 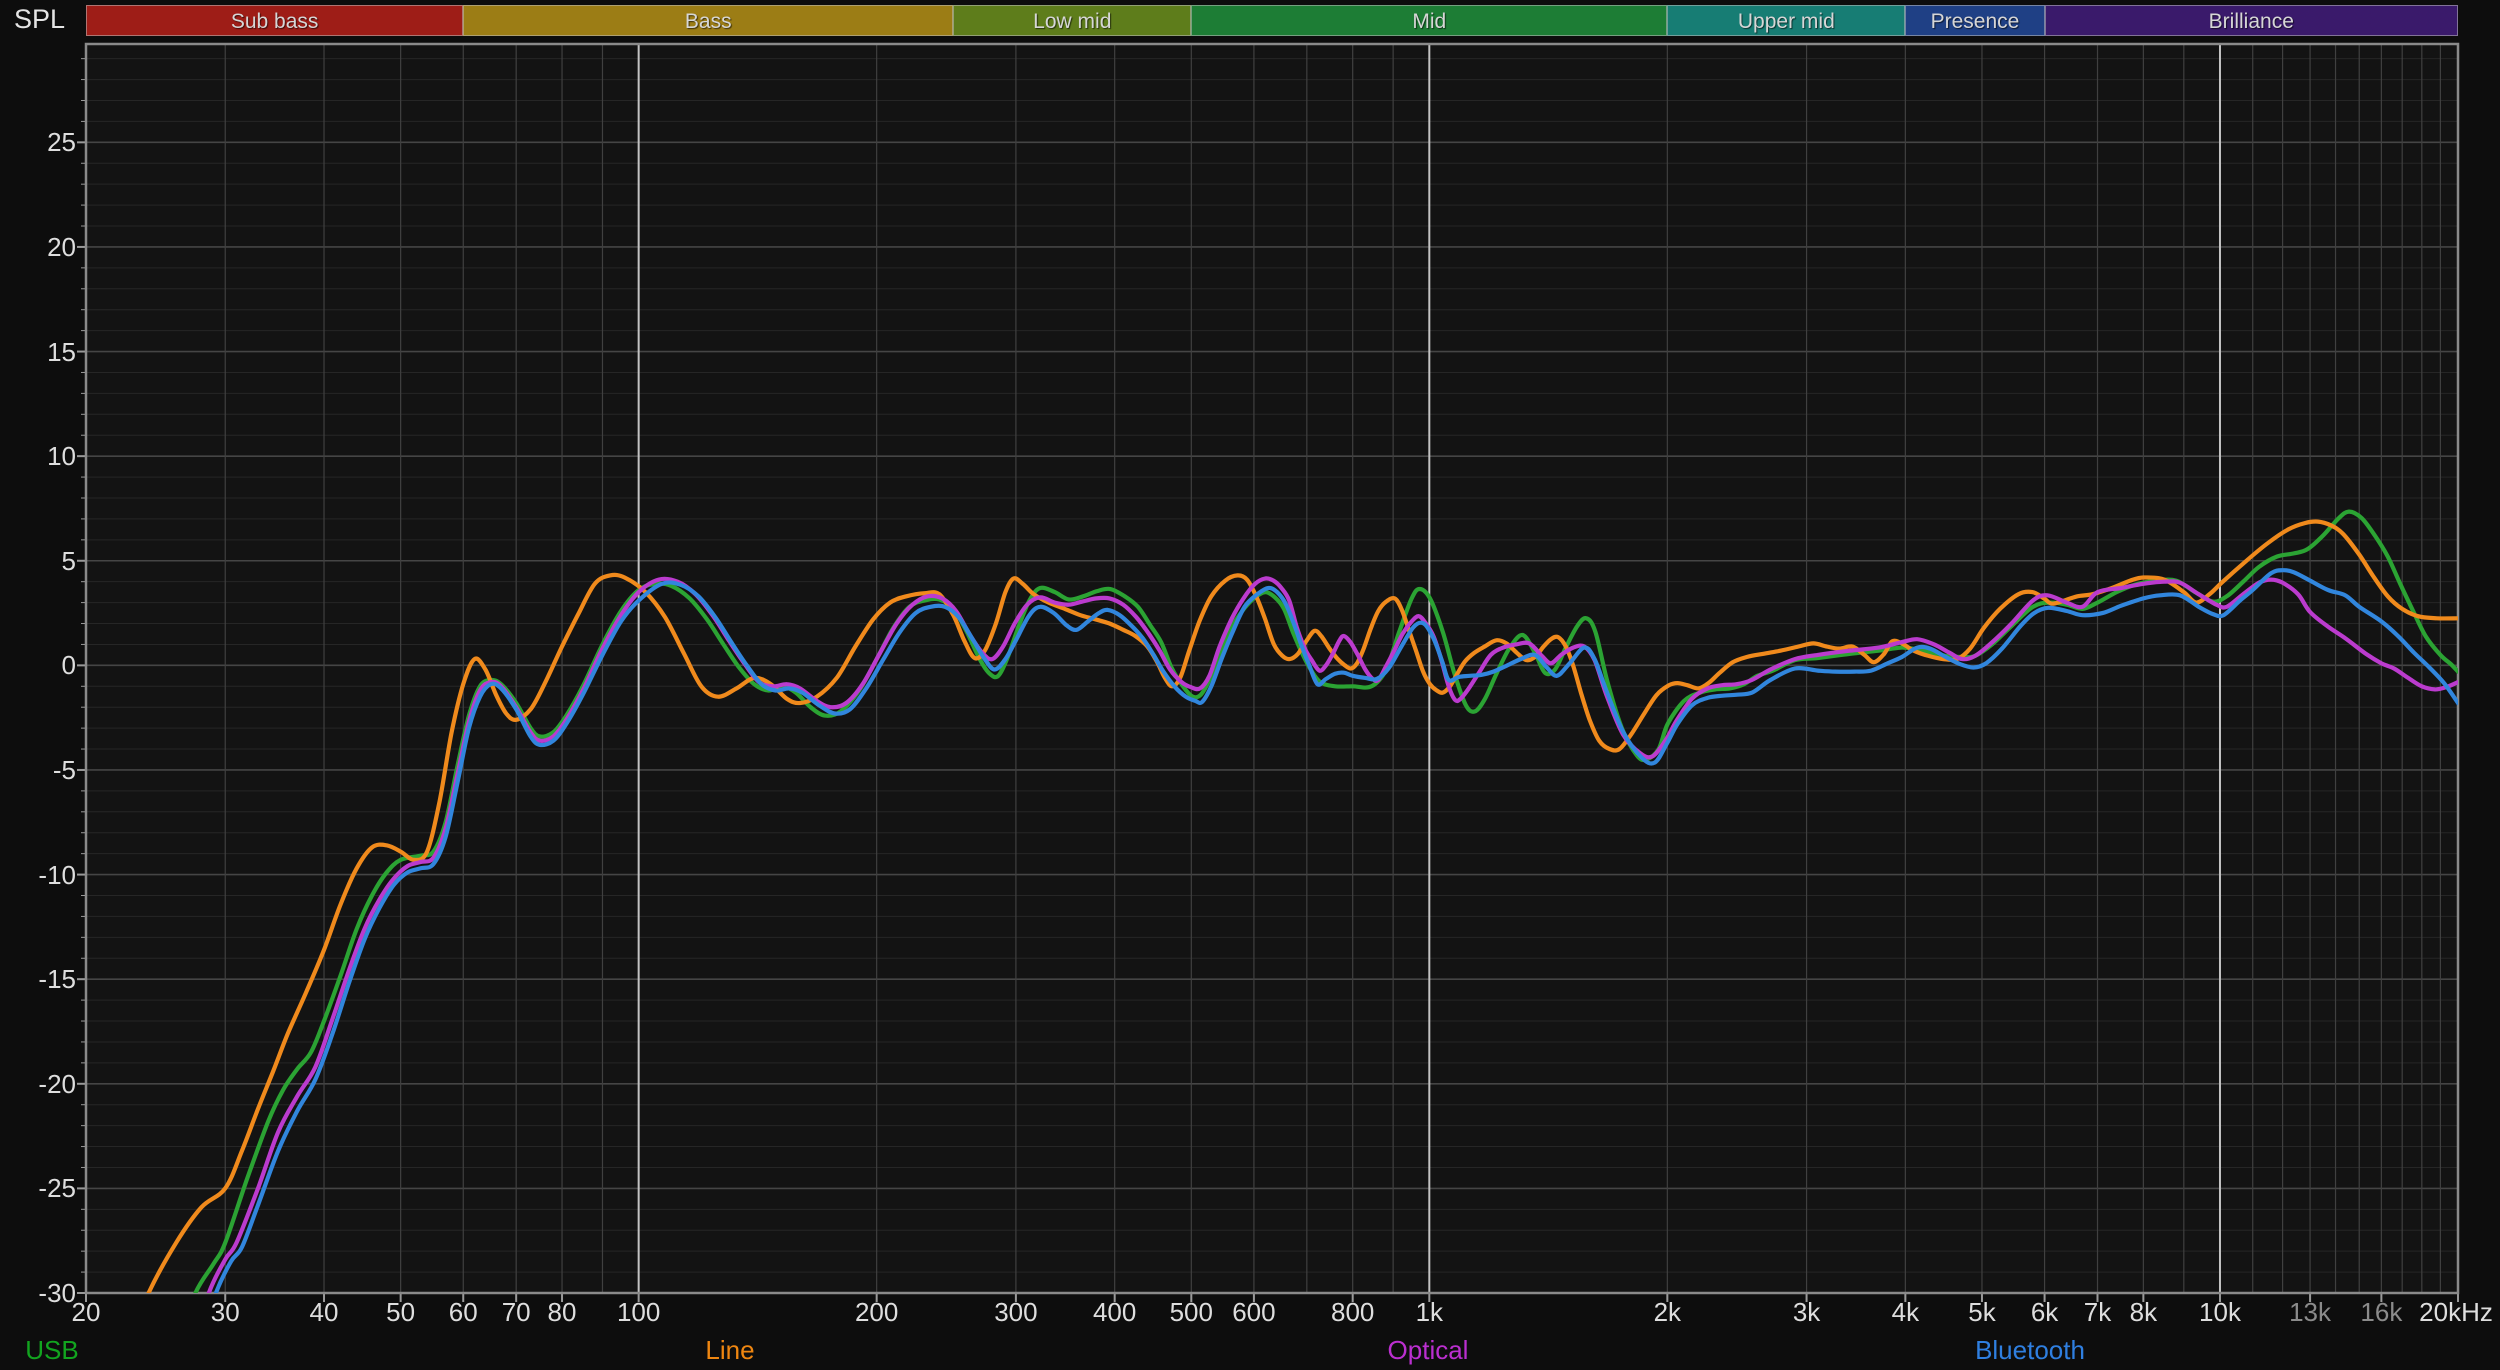 I want to click on x-tick-label-13k: 13k, so click(x=2310, y=1312).